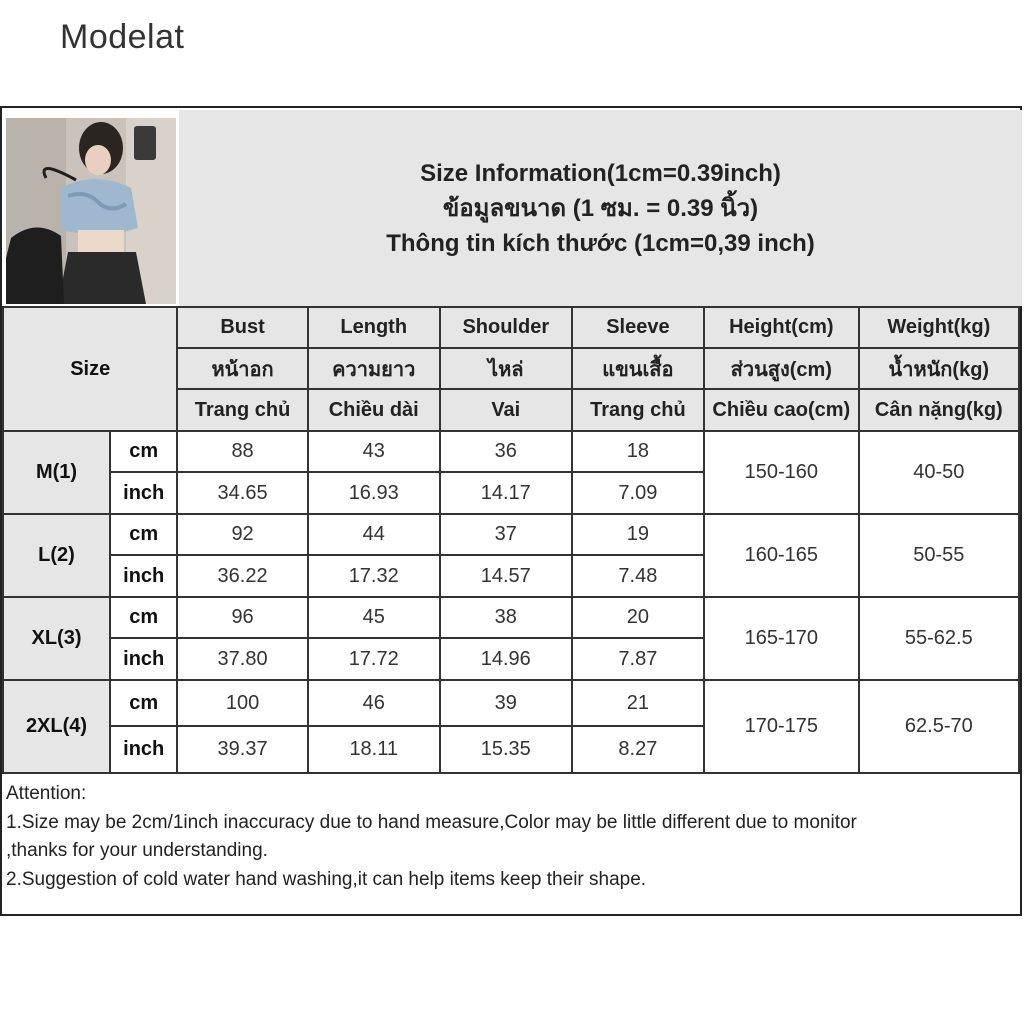  What do you see at coordinates (505, 749) in the screenshot?
I see `table-cell: 15.35` at bounding box center [505, 749].